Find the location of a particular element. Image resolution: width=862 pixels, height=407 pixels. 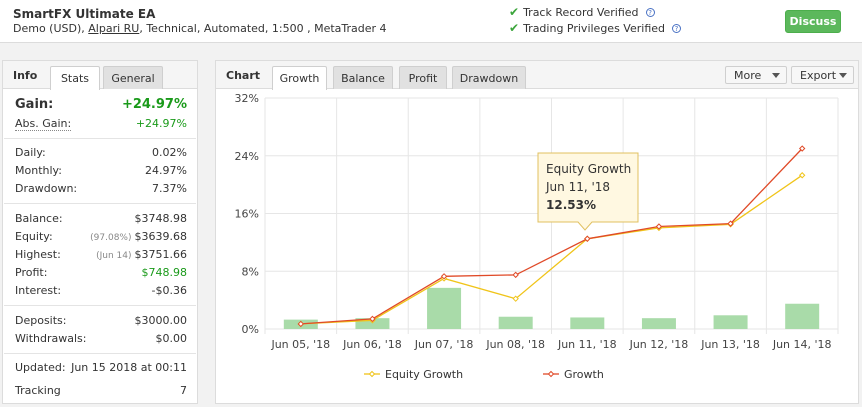

monthly-value: 24.97% is located at coordinates (166, 170).